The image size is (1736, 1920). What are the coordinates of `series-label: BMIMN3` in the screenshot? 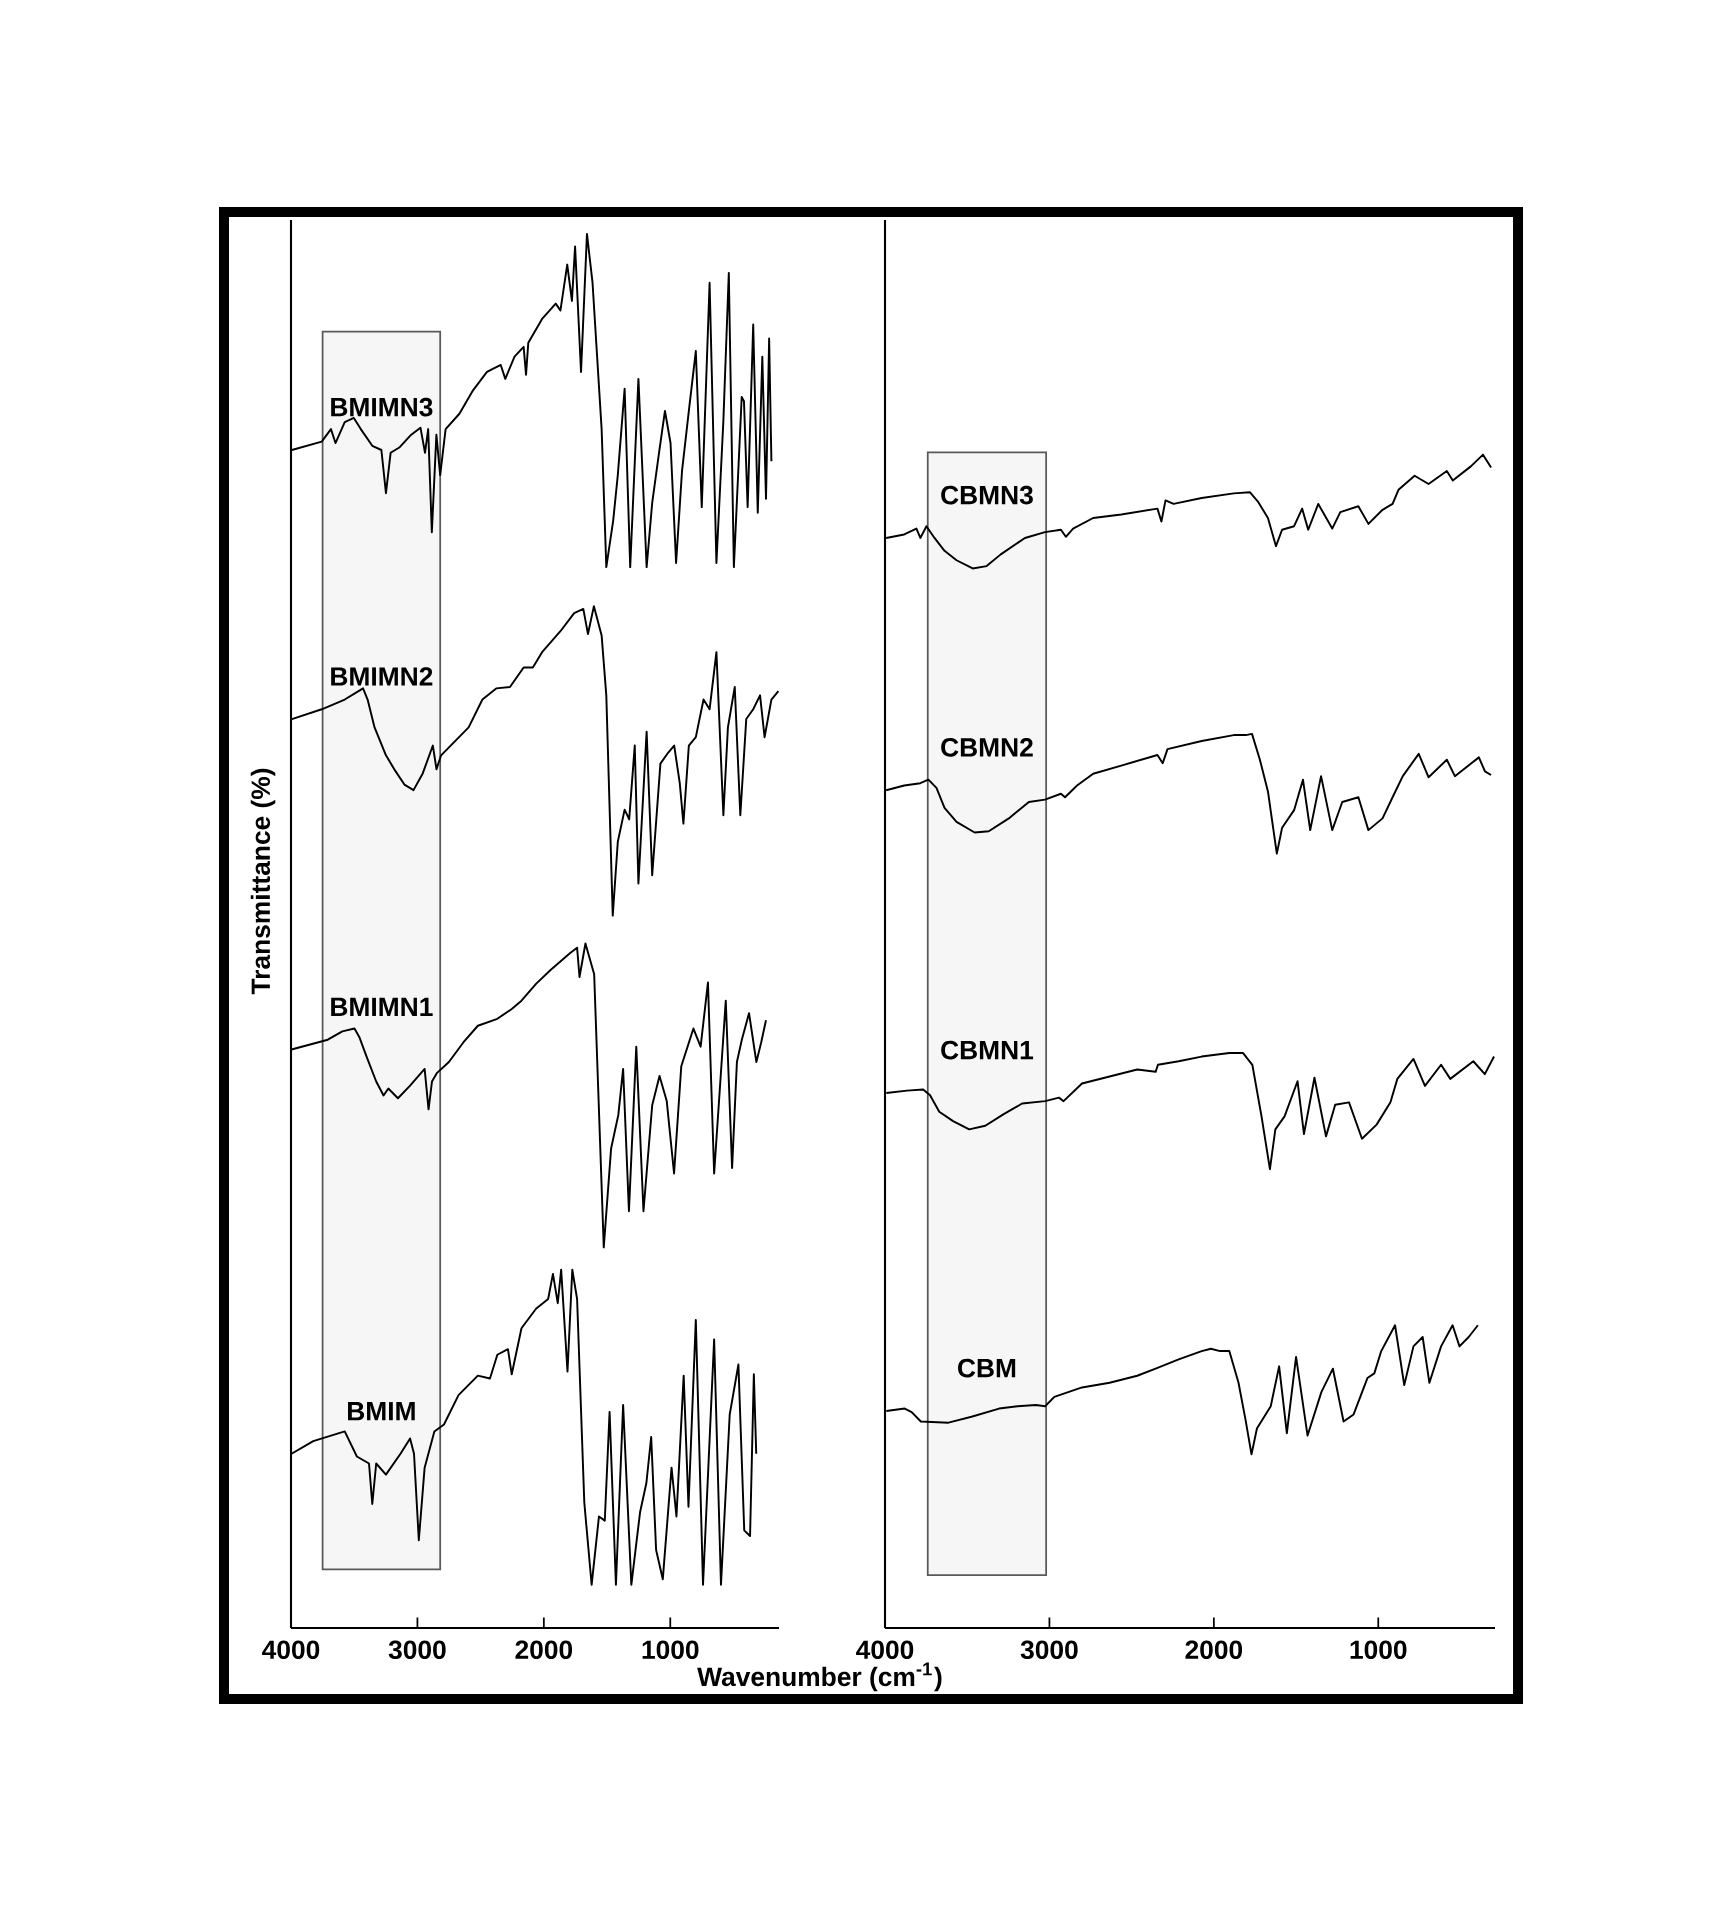 It's located at (382, 407).